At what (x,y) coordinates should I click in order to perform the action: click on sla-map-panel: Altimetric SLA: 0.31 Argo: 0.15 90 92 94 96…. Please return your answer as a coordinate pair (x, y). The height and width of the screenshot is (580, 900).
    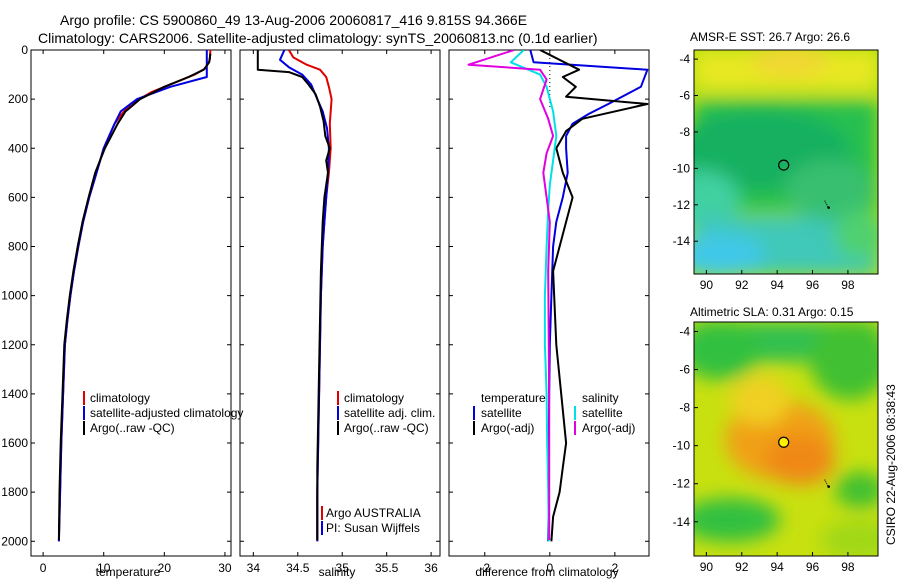
    Looking at the image, I should click on (776, 439).